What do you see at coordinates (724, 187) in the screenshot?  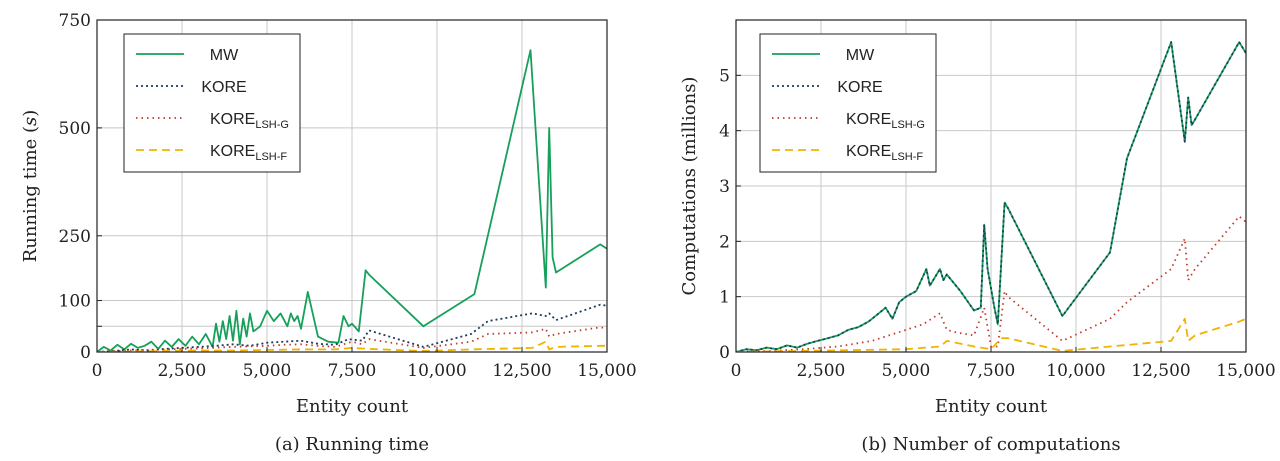 I see `y-tick-label: 3` at bounding box center [724, 187].